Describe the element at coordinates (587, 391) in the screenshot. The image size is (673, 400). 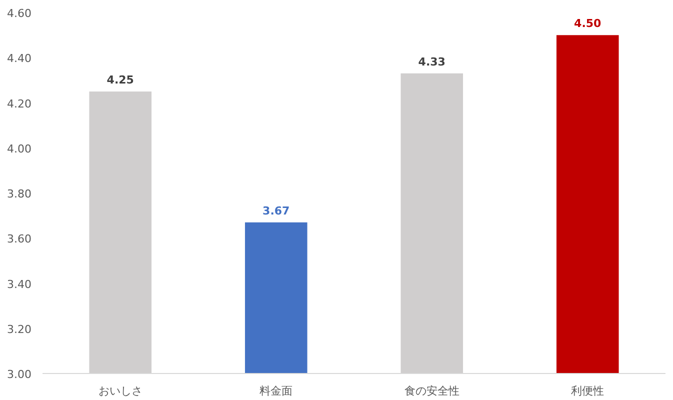
I see `x-tick-label: 利便性` at that location.